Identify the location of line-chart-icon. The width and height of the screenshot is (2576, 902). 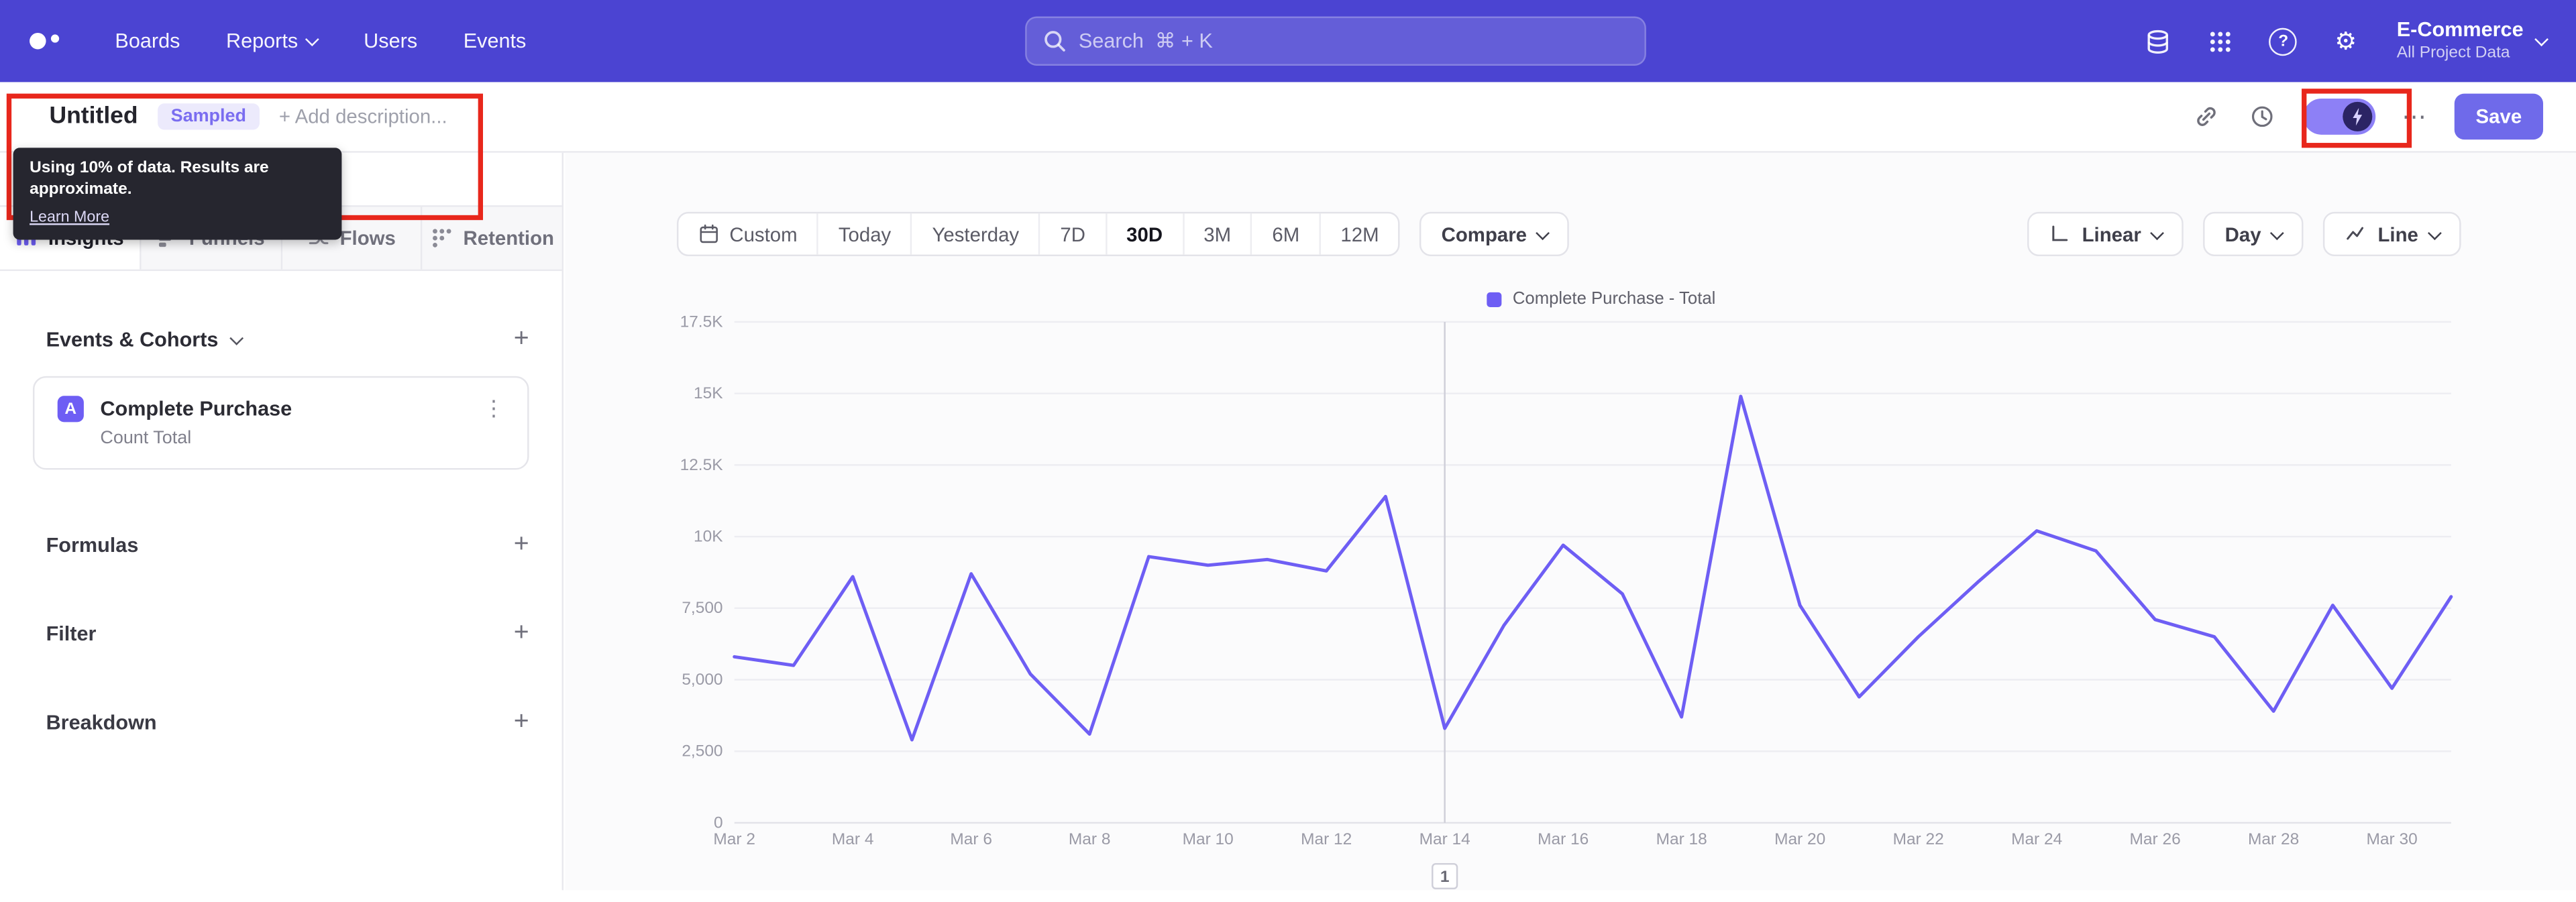
(2355, 233).